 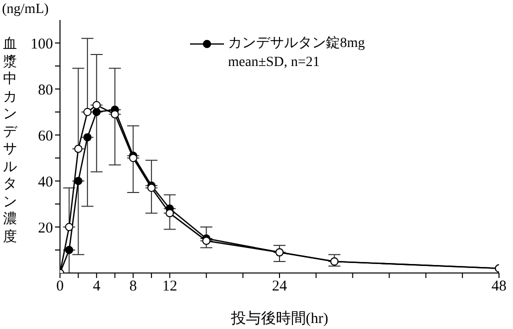 I want to click on y-tick-label: 80, so click(x=45, y=90).